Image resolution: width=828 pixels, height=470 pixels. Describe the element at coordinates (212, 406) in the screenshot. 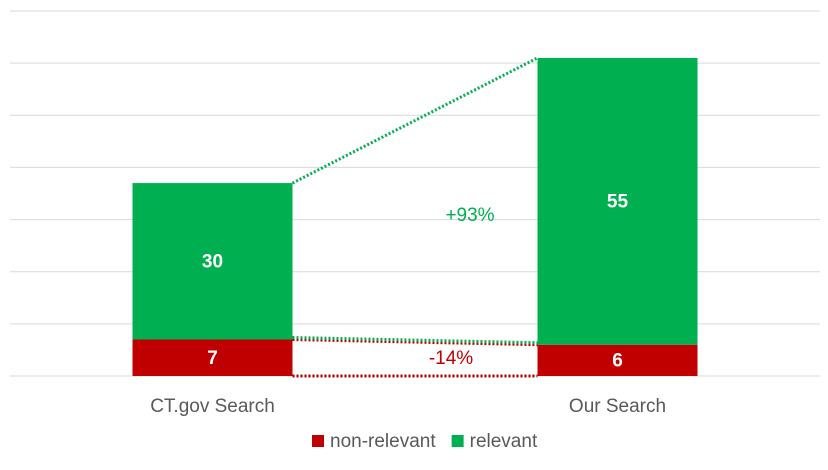

I see `x-tick-label: CT.gov Search` at that location.